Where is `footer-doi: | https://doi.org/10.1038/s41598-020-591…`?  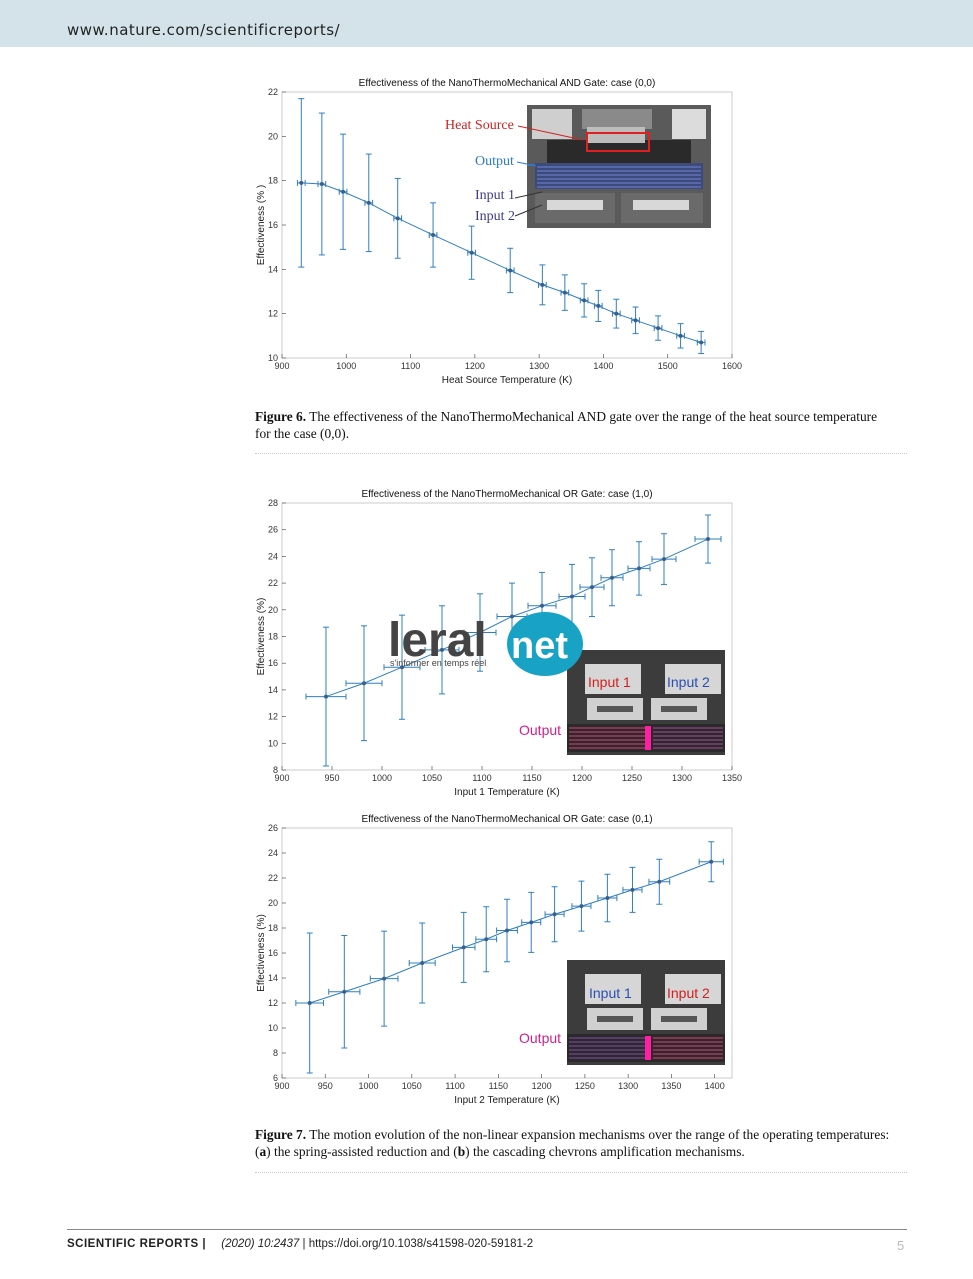
footer-doi: | https://doi.org/10.1038/s41598-020-591… is located at coordinates (418, 1244).